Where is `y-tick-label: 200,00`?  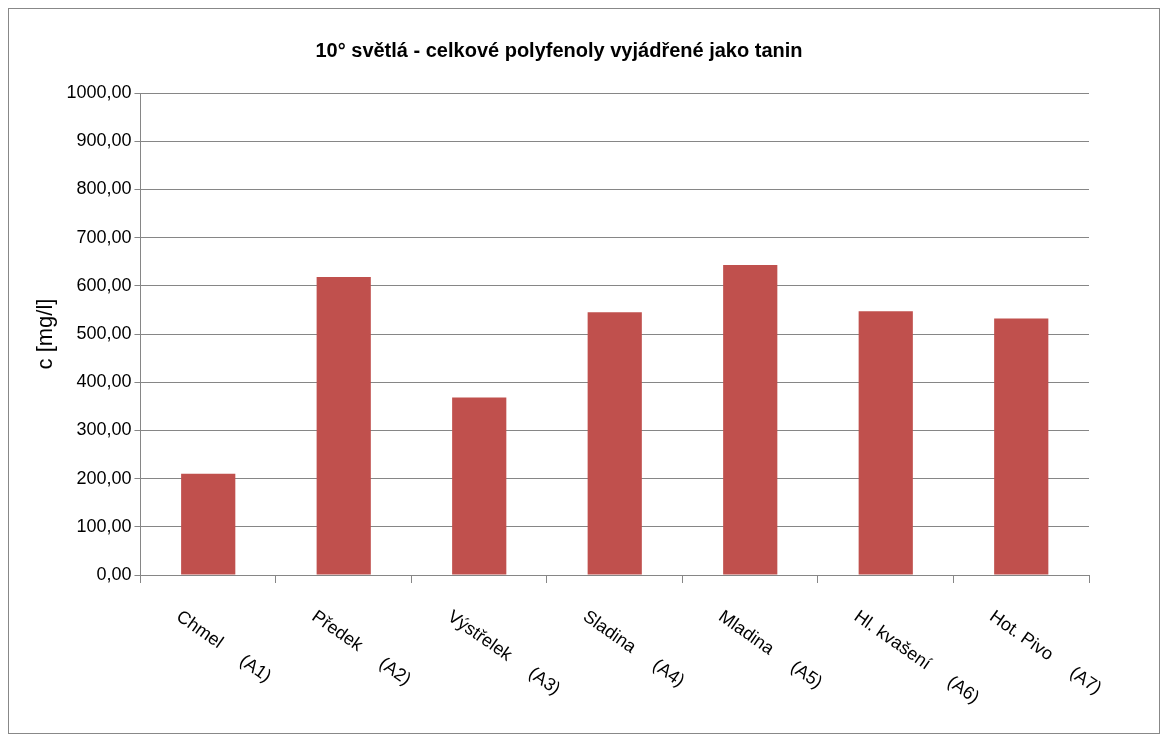 y-tick-label: 200,00 is located at coordinates (104, 477).